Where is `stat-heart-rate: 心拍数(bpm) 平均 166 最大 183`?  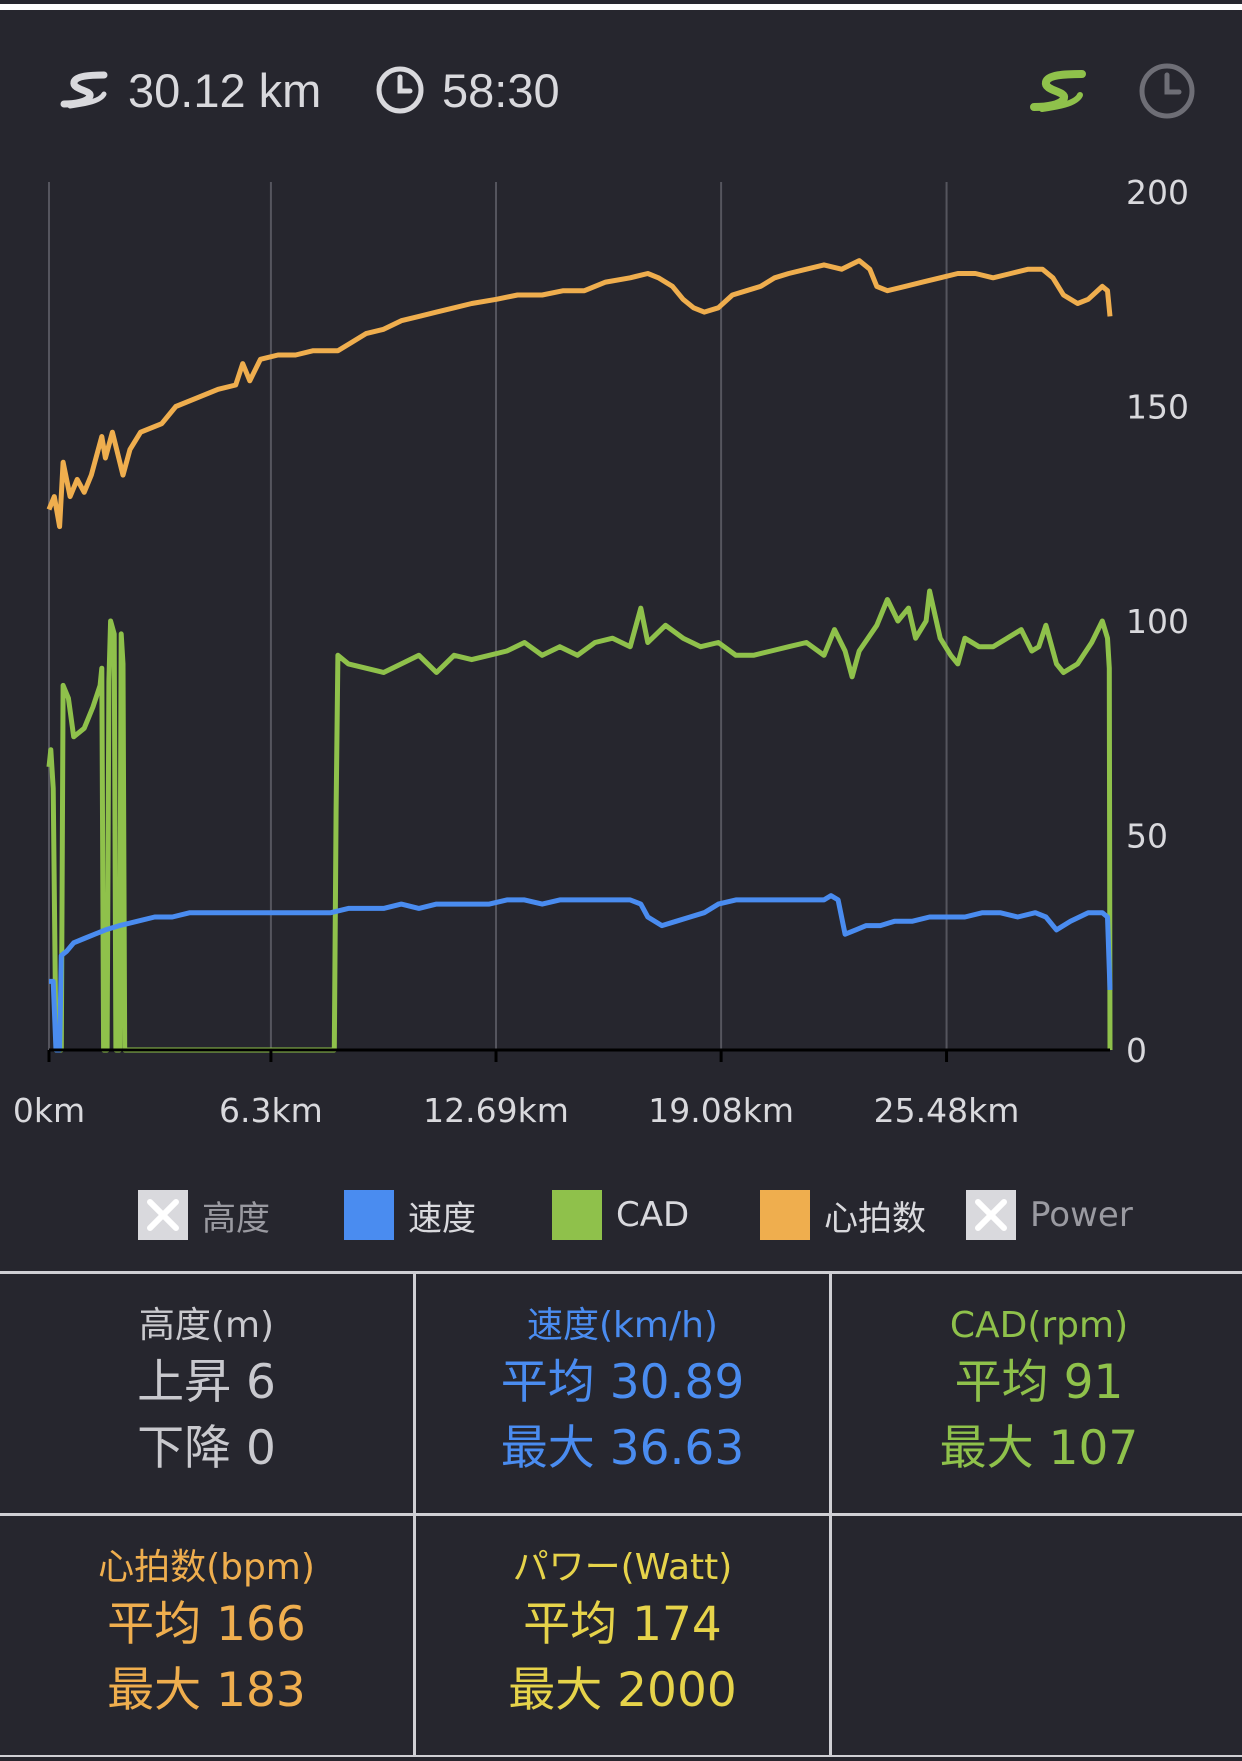 stat-heart-rate: 心拍数(bpm) 平均 166 最大 183 is located at coordinates (206, 1635).